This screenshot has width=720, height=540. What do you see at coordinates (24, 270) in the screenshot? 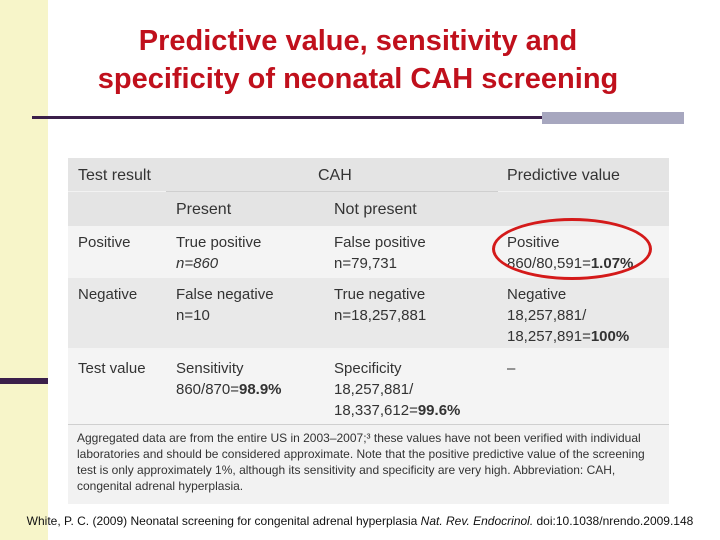
I see `left-accent-band` at bounding box center [24, 270].